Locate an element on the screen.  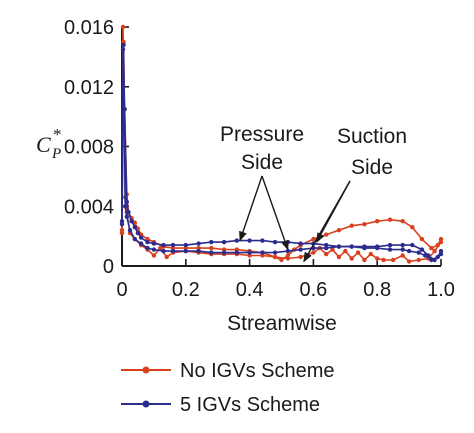
annotation-pressure-line-2: Side is located at coordinates (262, 162).